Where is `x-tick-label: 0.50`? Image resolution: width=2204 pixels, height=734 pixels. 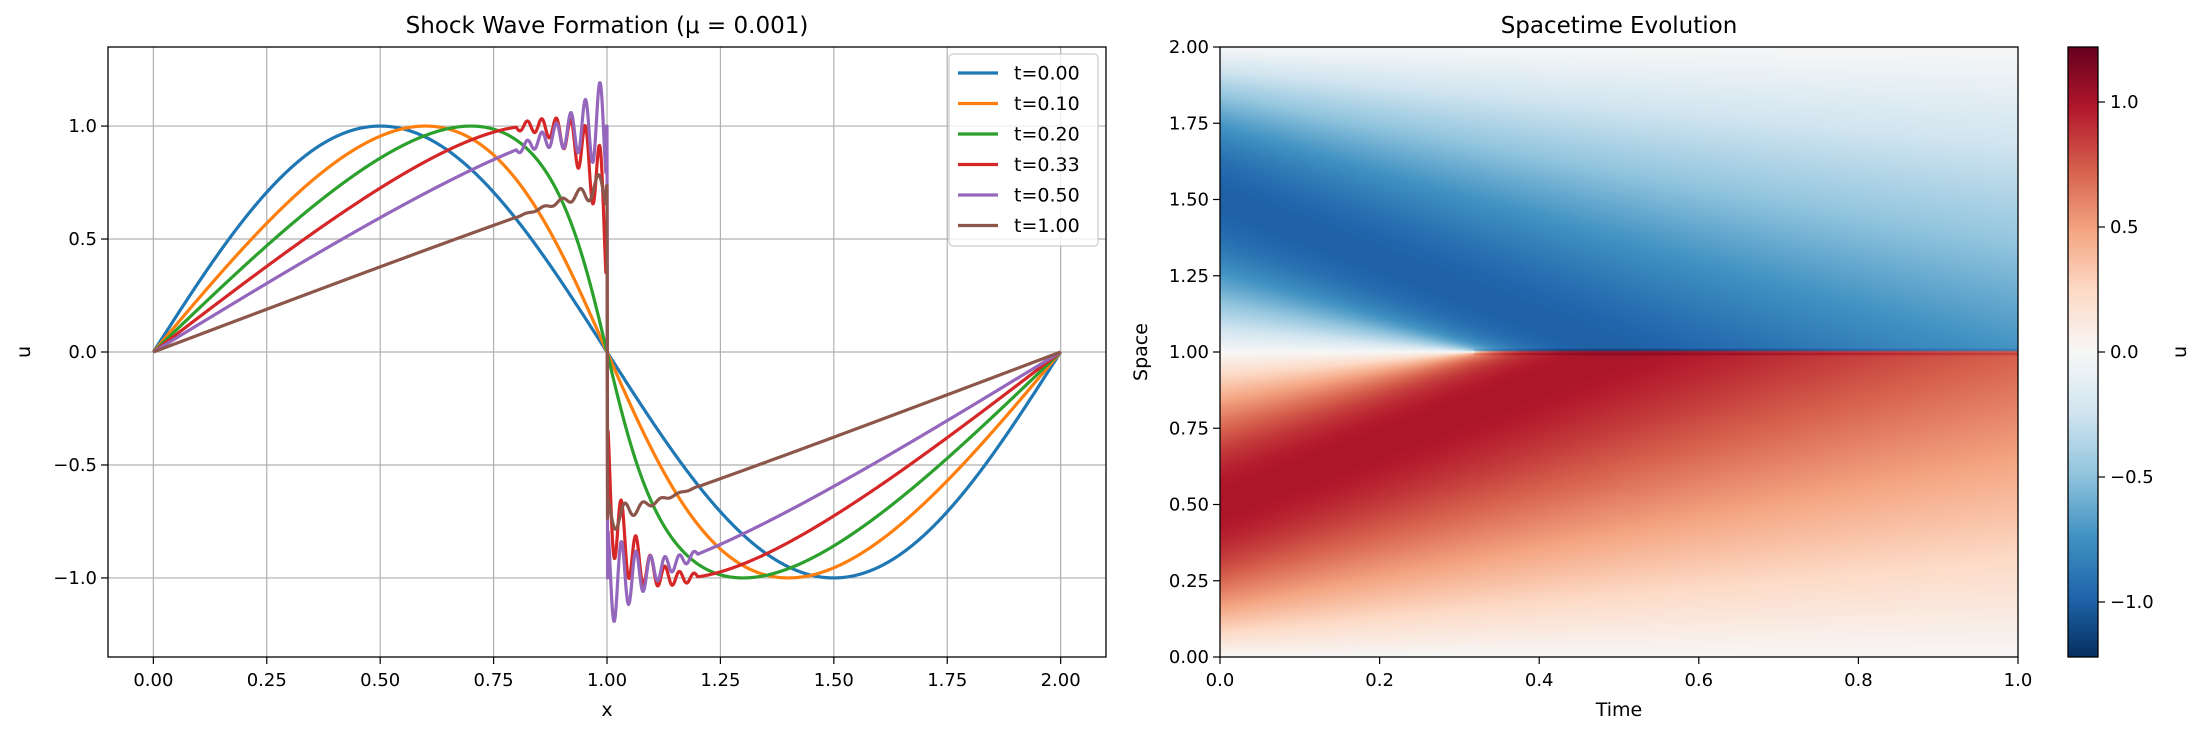 x-tick-label: 0.50 is located at coordinates (380, 680).